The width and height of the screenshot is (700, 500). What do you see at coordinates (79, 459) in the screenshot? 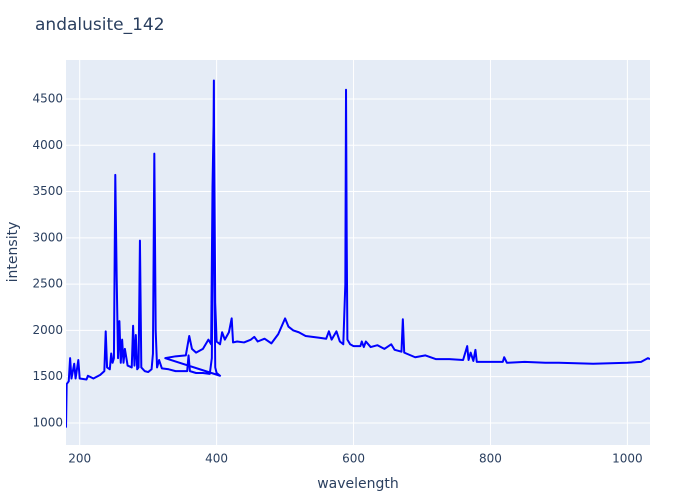
I see `x-tick-label: 200` at bounding box center [79, 459].